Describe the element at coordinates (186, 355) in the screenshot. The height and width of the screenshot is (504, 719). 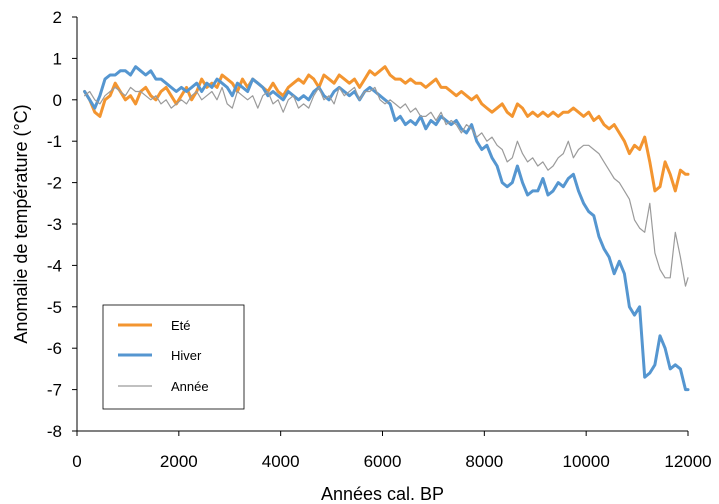
I see `legend-label-hiver: Hiver` at that location.